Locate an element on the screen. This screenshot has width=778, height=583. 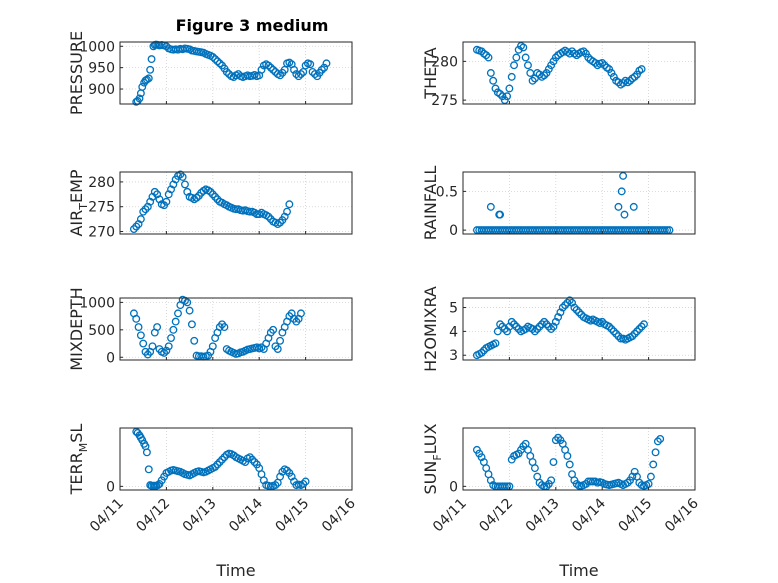
y-tick-label: 275 is located at coordinates (444, 101).